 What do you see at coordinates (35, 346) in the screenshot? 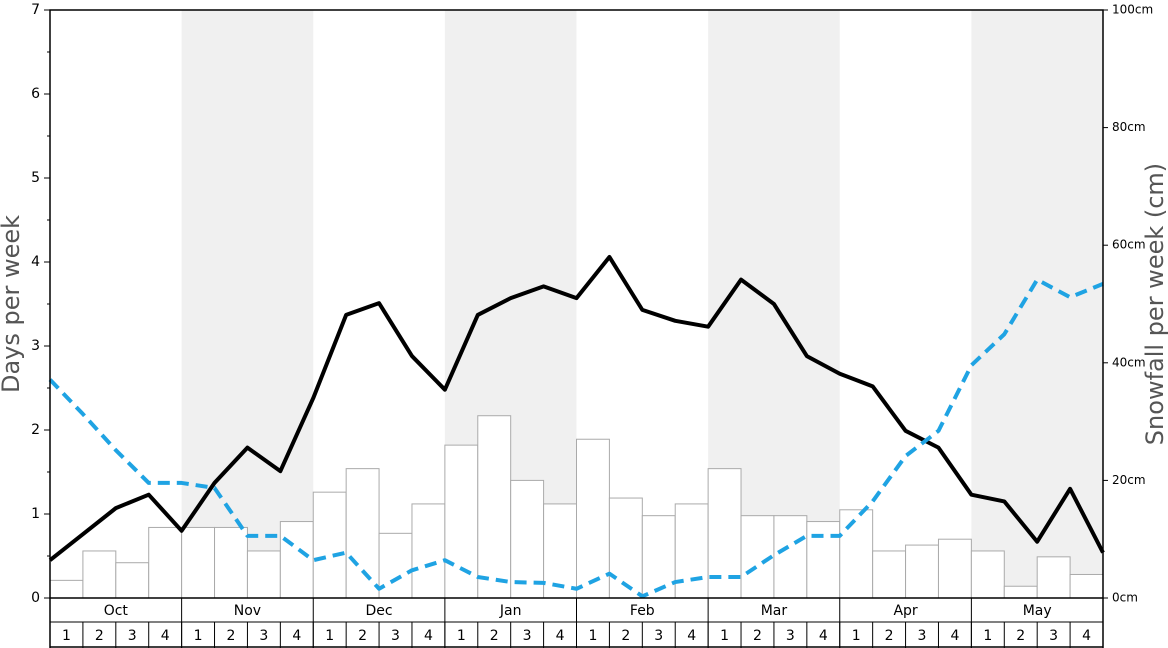
I see `y-tick-label: 3` at bounding box center [35, 346].